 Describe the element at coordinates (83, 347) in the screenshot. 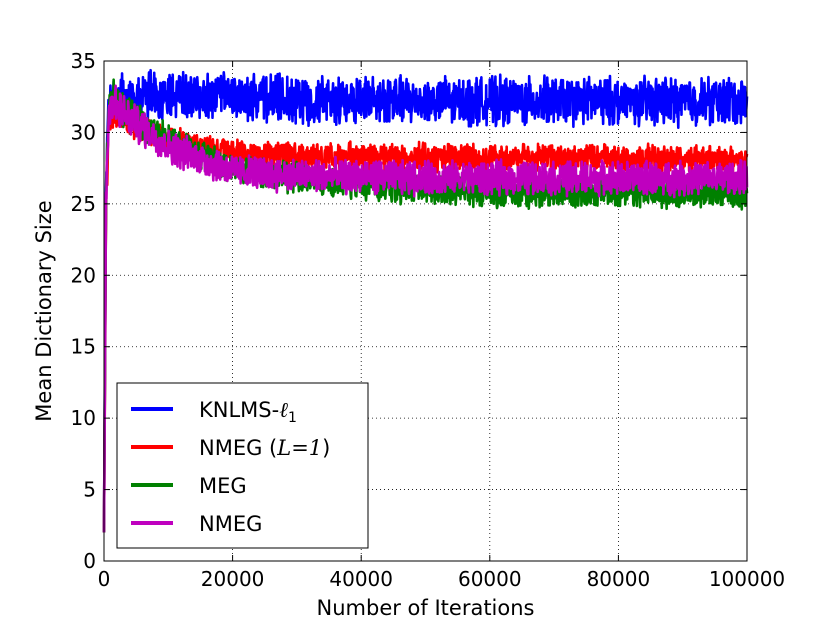

I see `y-tick-label-3: 15` at that location.